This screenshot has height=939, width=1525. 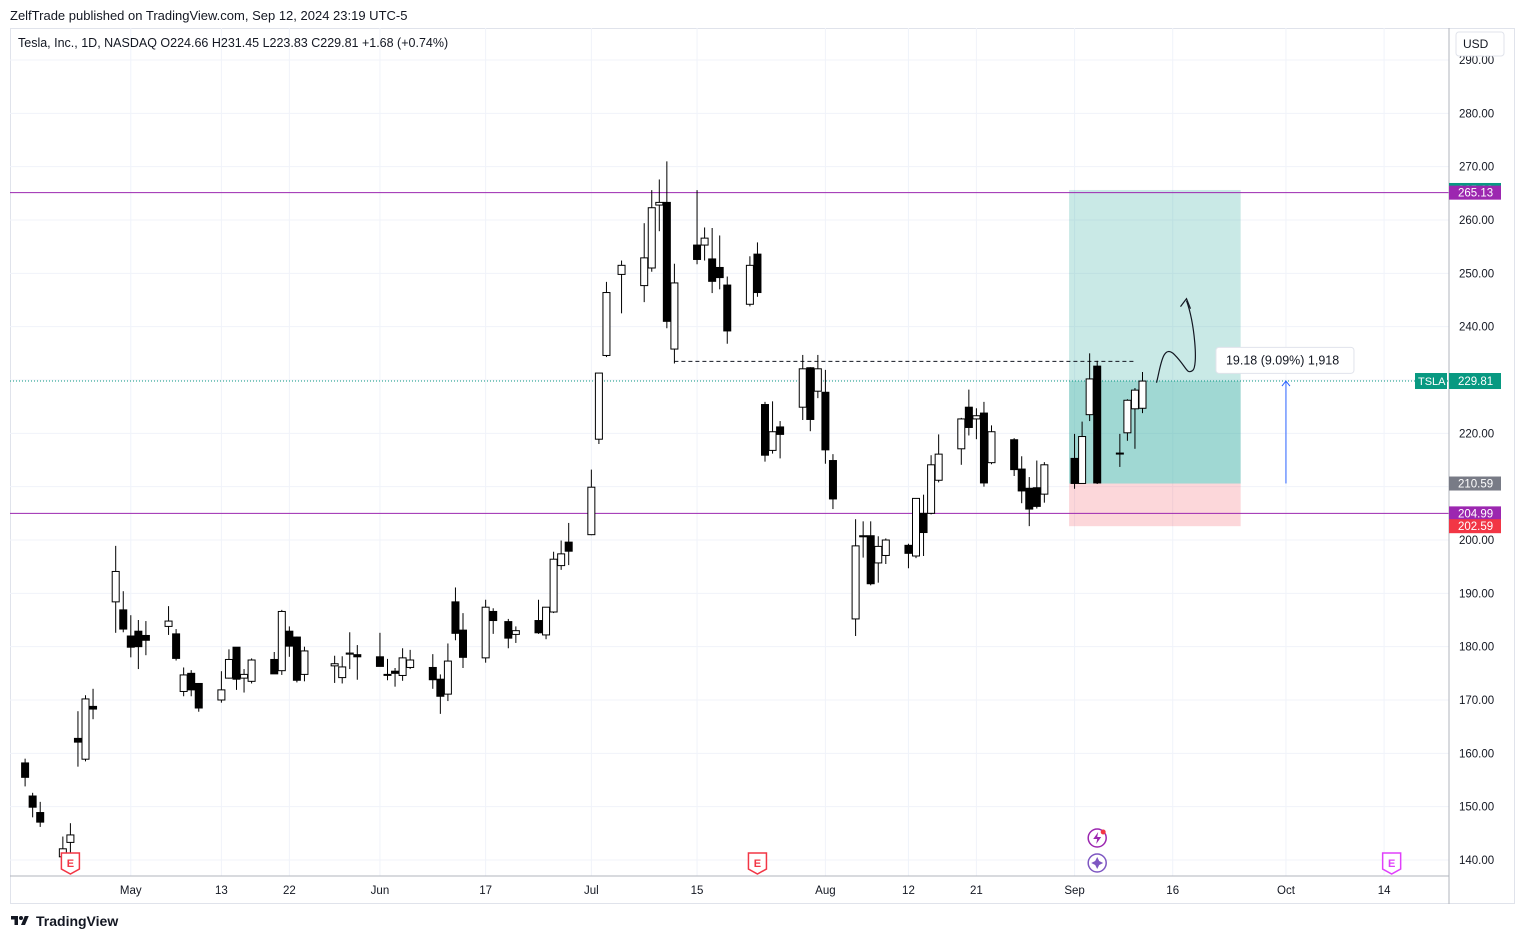 What do you see at coordinates (1286, 383) in the screenshot?
I see `measure-arrowhead` at bounding box center [1286, 383].